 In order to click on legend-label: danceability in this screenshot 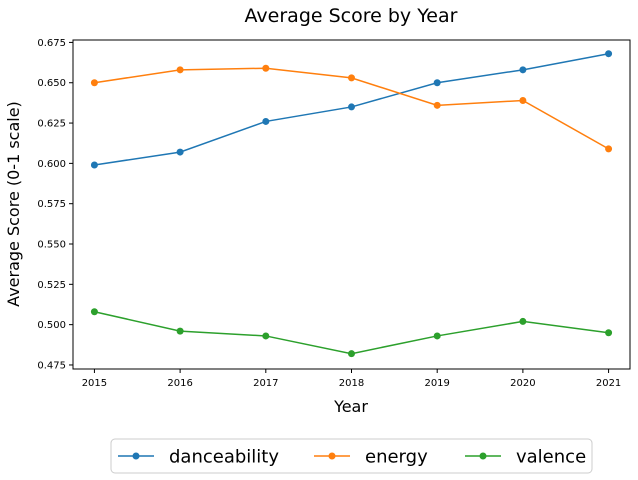, I will do `click(224, 457)`.